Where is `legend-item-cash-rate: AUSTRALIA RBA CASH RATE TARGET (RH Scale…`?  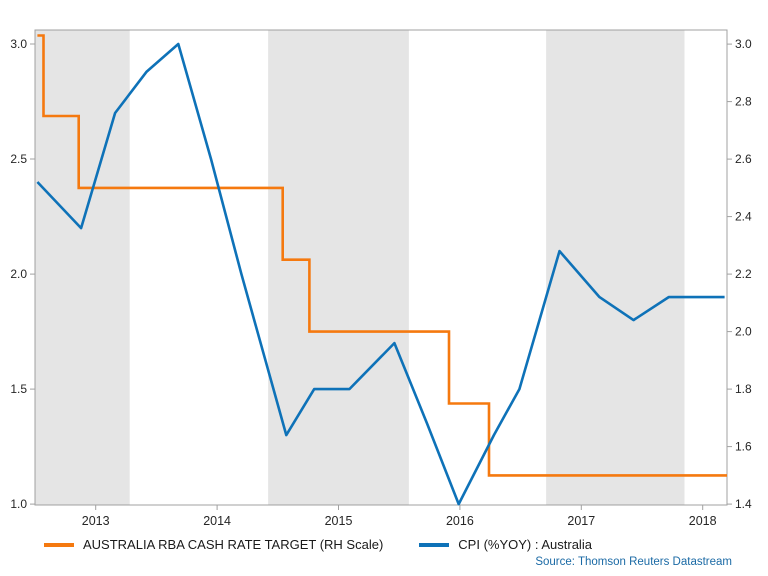
legend-item-cash-rate: AUSTRALIA RBA CASH RATE TARGET (RH Scale… is located at coordinates (213, 544).